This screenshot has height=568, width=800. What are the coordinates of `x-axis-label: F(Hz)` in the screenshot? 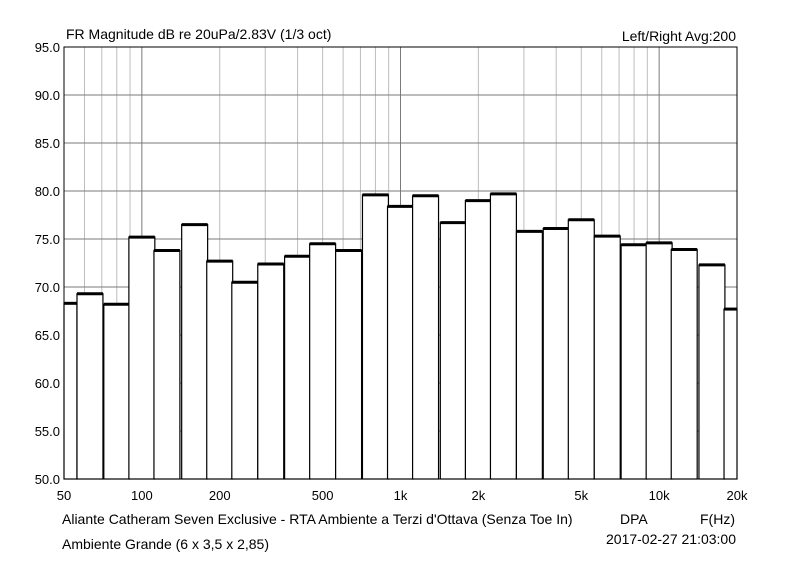 It's located at (717, 519).